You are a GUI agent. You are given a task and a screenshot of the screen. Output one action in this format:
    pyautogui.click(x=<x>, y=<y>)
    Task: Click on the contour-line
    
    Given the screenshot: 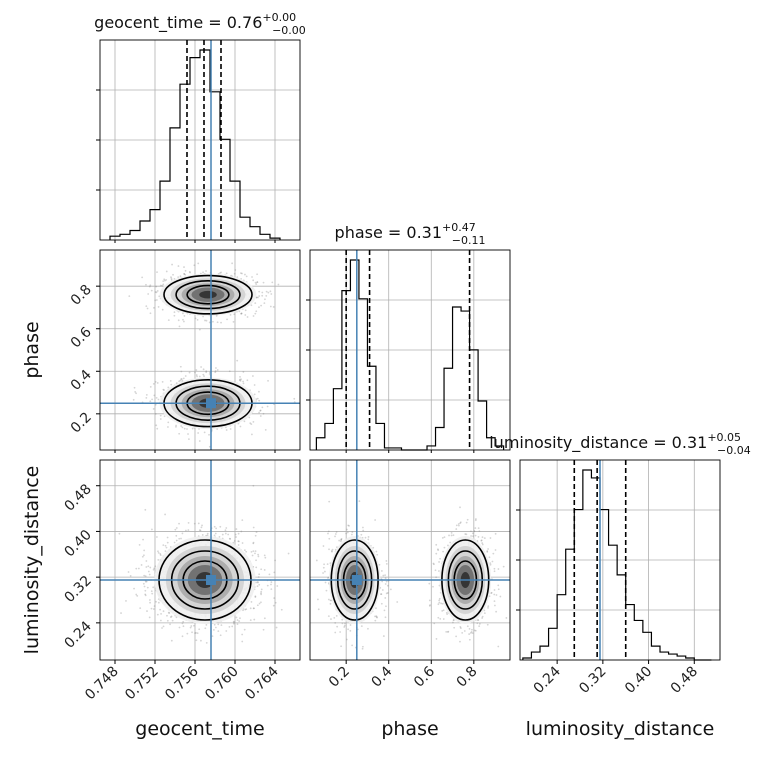 What is the action you would take?
    pyautogui.click(x=208, y=294)
    